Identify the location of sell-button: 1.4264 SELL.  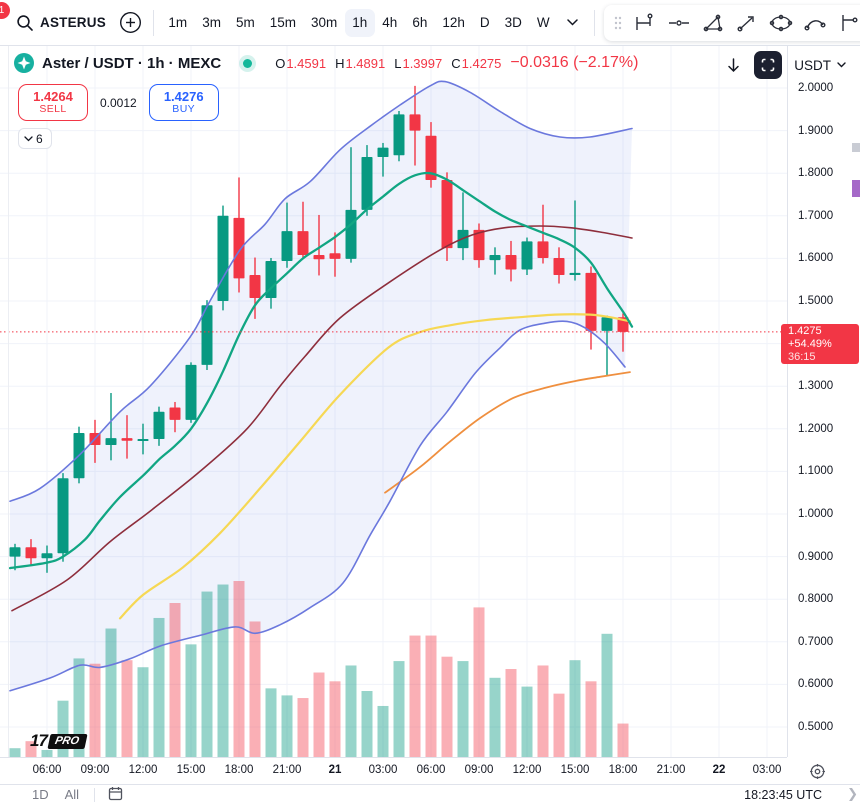
(53, 102).